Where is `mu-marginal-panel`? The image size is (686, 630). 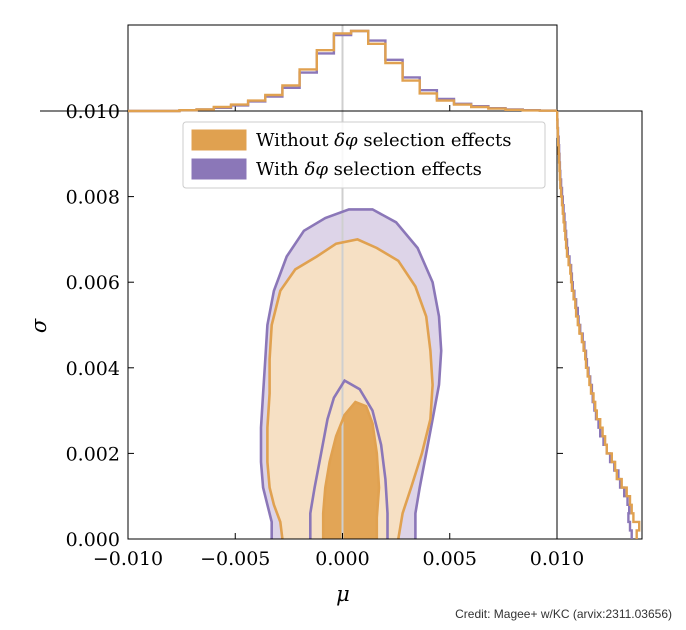 mu-marginal-panel is located at coordinates (299, 68).